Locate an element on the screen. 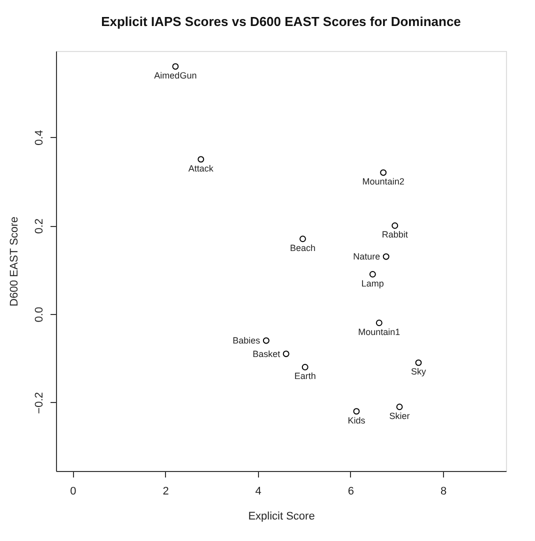  x-axis-title: Explicit Score is located at coordinates (281, 516).